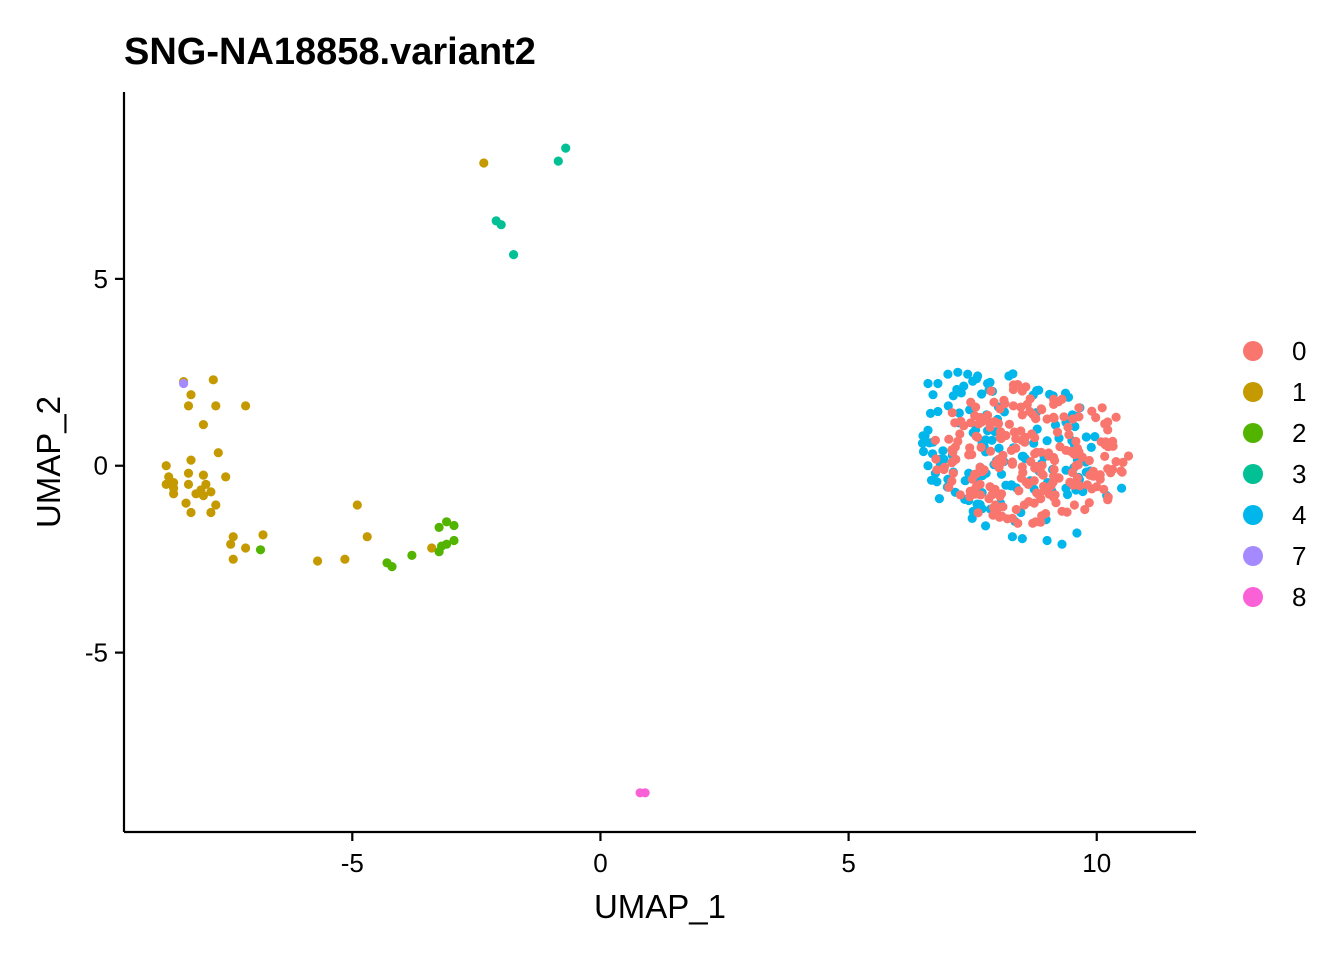  Describe the element at coordinates (101, 466) in the screenshot. I see `y-tick-label: 0` at that location.